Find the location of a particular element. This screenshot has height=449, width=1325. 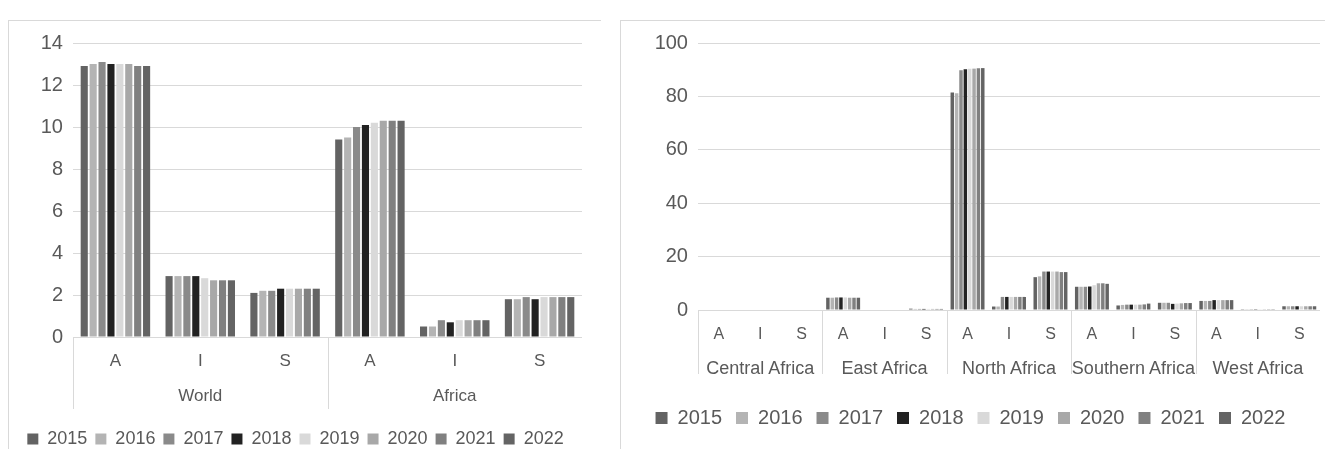

y-tick-label: 12 is located at coordinates (51, 83).